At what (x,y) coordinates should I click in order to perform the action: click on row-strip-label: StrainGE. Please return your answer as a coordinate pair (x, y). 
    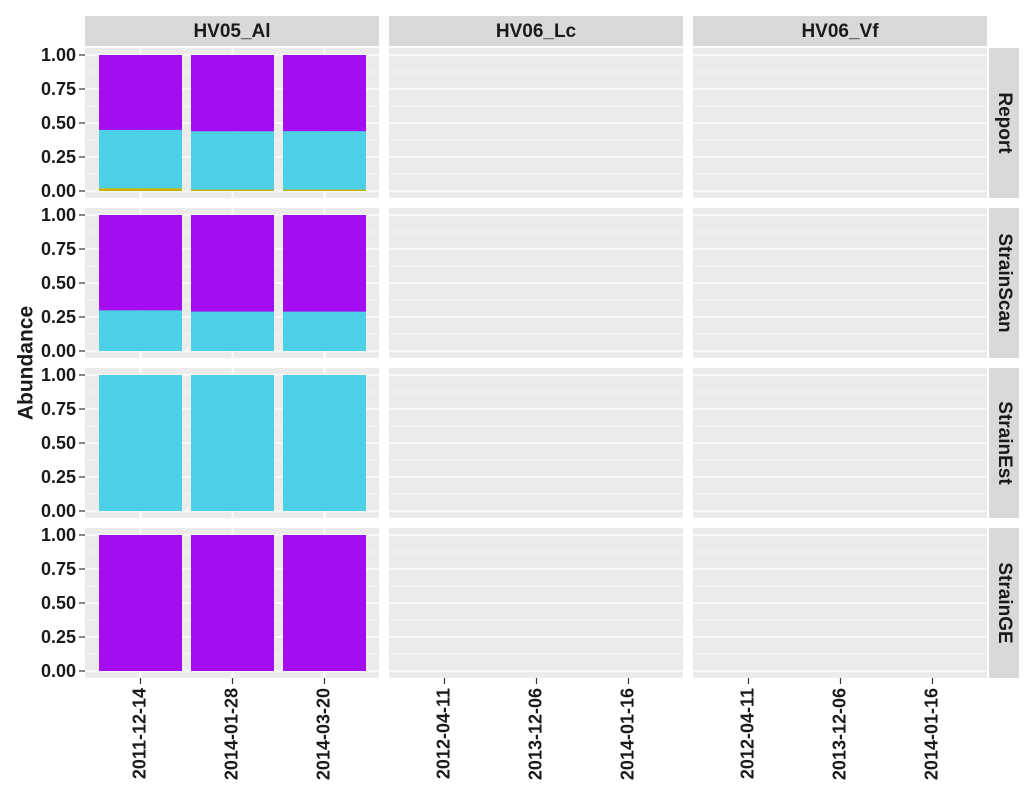
    Looking at the image, I should click on (1004, 602).